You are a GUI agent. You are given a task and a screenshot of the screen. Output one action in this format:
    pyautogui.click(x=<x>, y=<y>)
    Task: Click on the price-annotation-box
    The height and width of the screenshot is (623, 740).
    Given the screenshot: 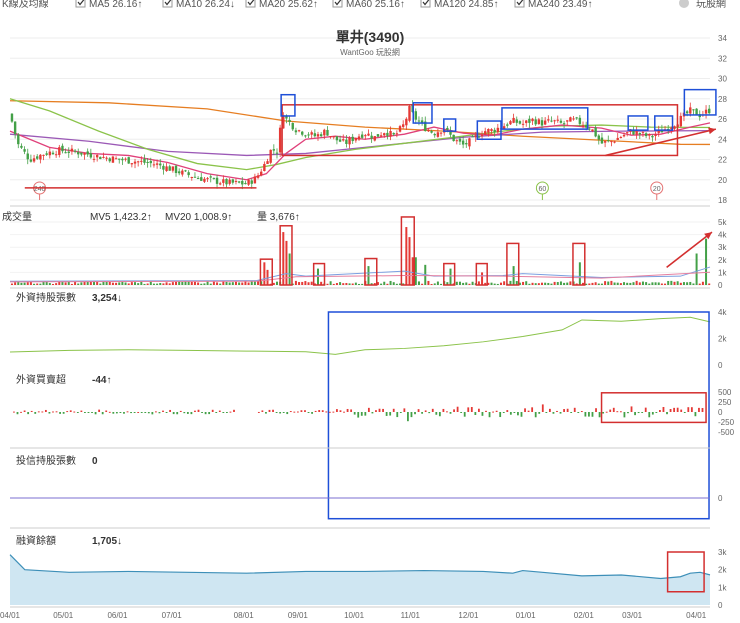 What is the action you would take?
    pyautogui.click(x=700, y=102)
    